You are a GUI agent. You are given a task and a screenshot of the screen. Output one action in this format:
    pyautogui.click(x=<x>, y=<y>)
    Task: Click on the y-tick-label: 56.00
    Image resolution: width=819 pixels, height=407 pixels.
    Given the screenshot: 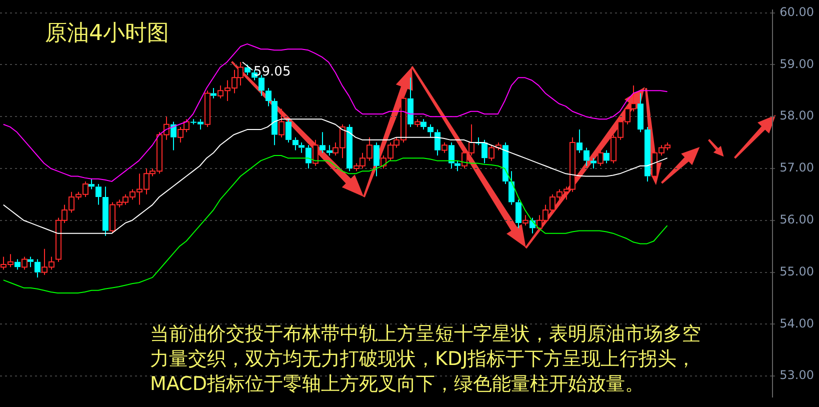 What is the action you would take?
    pyautogui.click(x=797, y=219)
    